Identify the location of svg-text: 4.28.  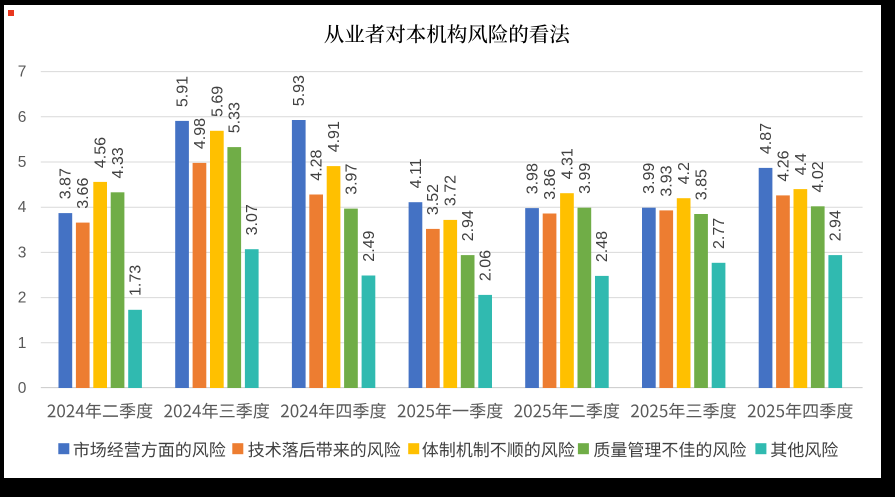
(317, 164).